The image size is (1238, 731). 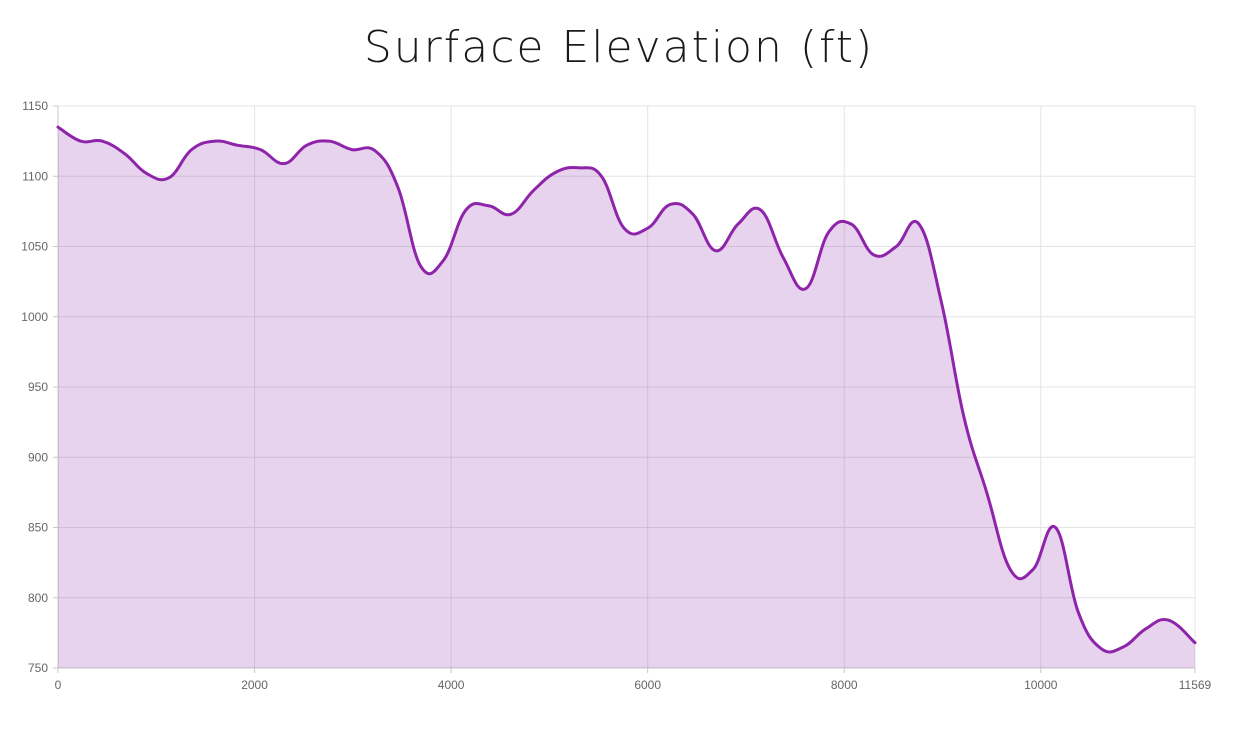 I want to click on y-tick-label: 1050, so click(x=34, y=247).